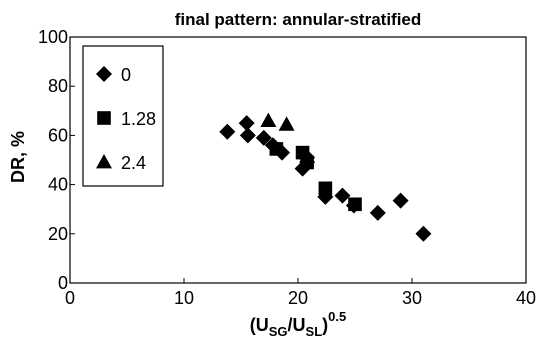 The height and width of the screenshot is (338, 546). What do you see at coordinates (104, 118) in the screenshot?
I see `legend-marker-square` at bounding box center [104, 118].